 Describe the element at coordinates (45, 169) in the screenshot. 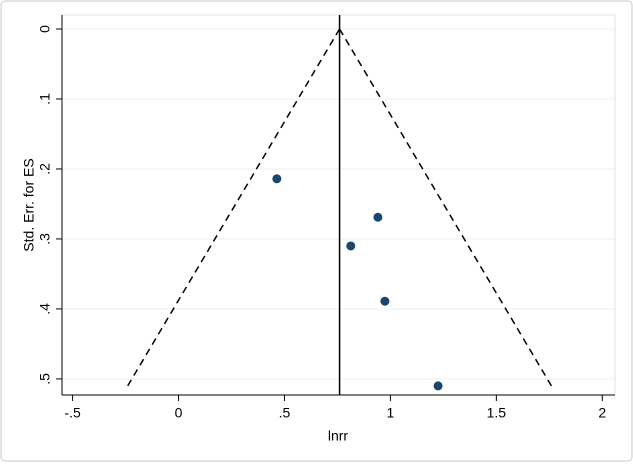

I see `y-tick-label: .2` at that location.